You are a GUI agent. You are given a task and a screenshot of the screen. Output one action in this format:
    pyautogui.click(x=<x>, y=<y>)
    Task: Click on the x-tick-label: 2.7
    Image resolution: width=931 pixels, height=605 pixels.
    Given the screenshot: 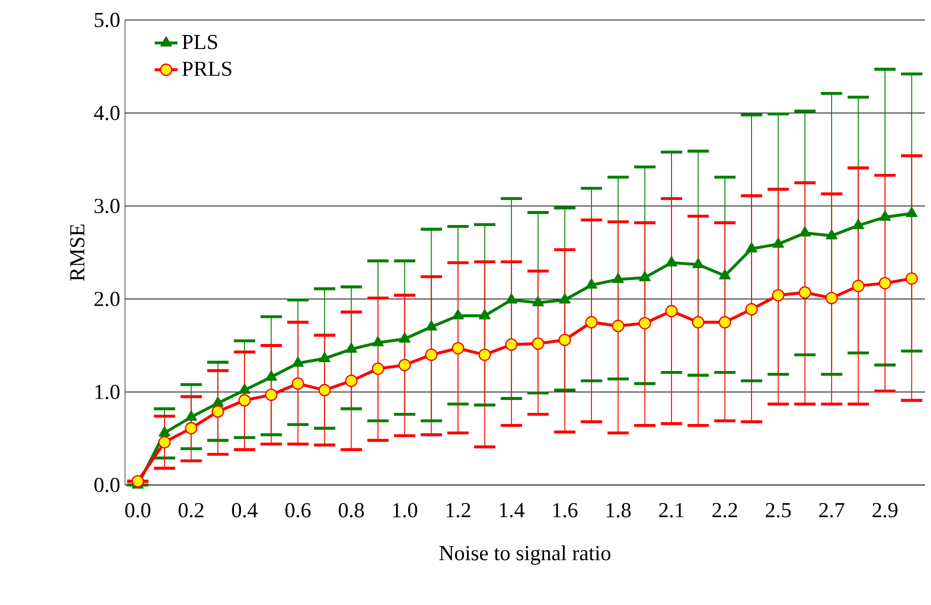 What is the action you would take?
    pyautogui.click(x=831, y=510)
    